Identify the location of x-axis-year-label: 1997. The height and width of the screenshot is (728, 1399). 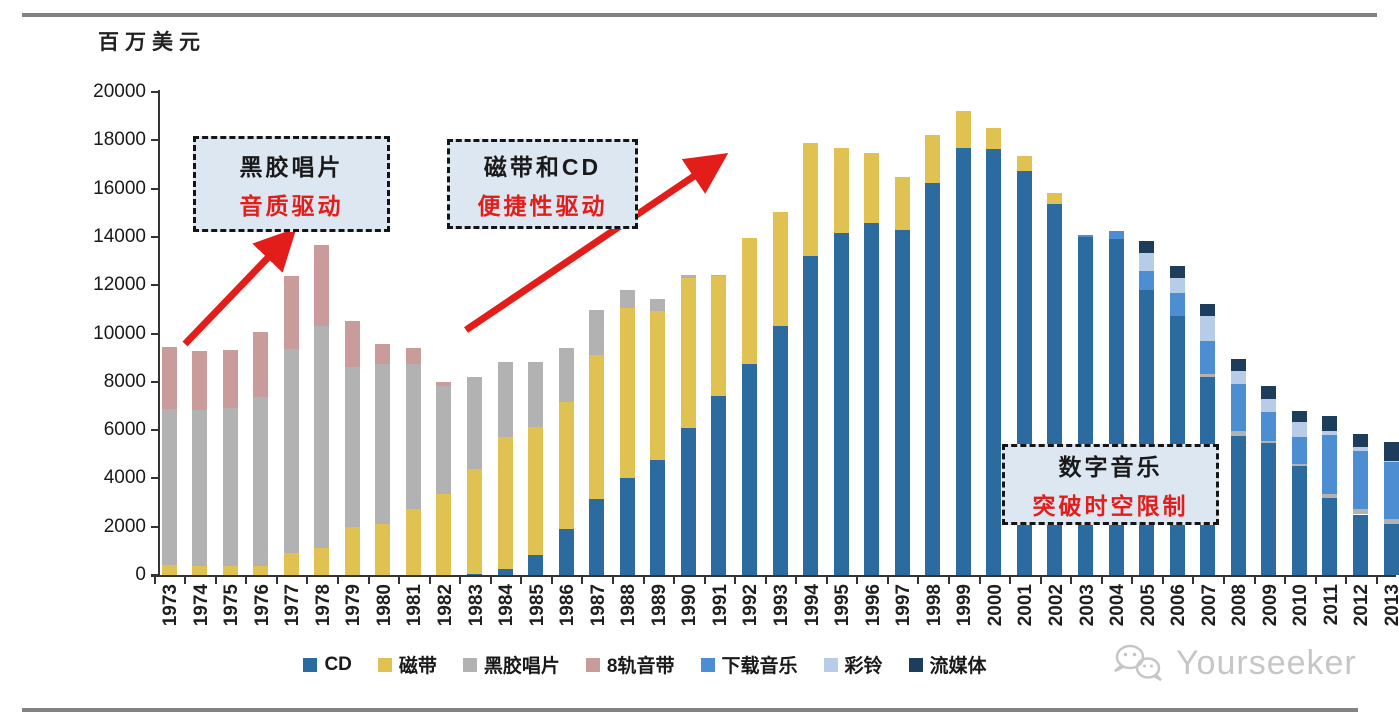
(904, 605).